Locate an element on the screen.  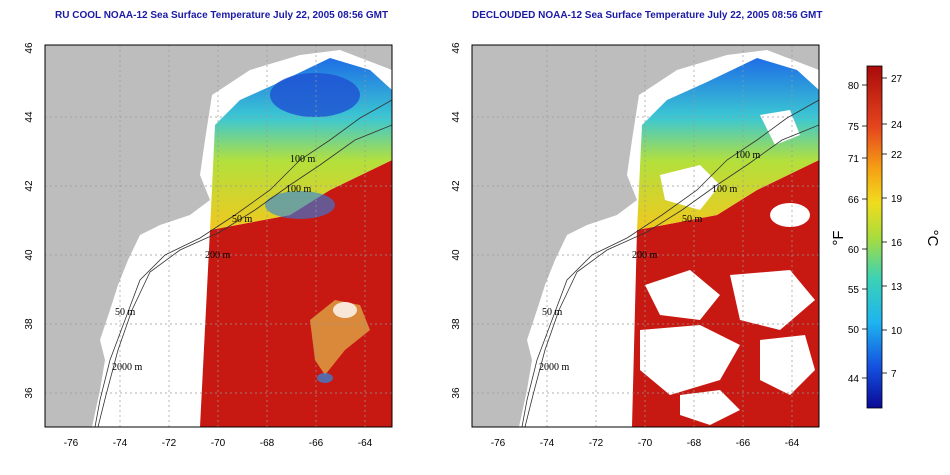
colorbar-f-tick: 44 is located at coordinates (854, 379).